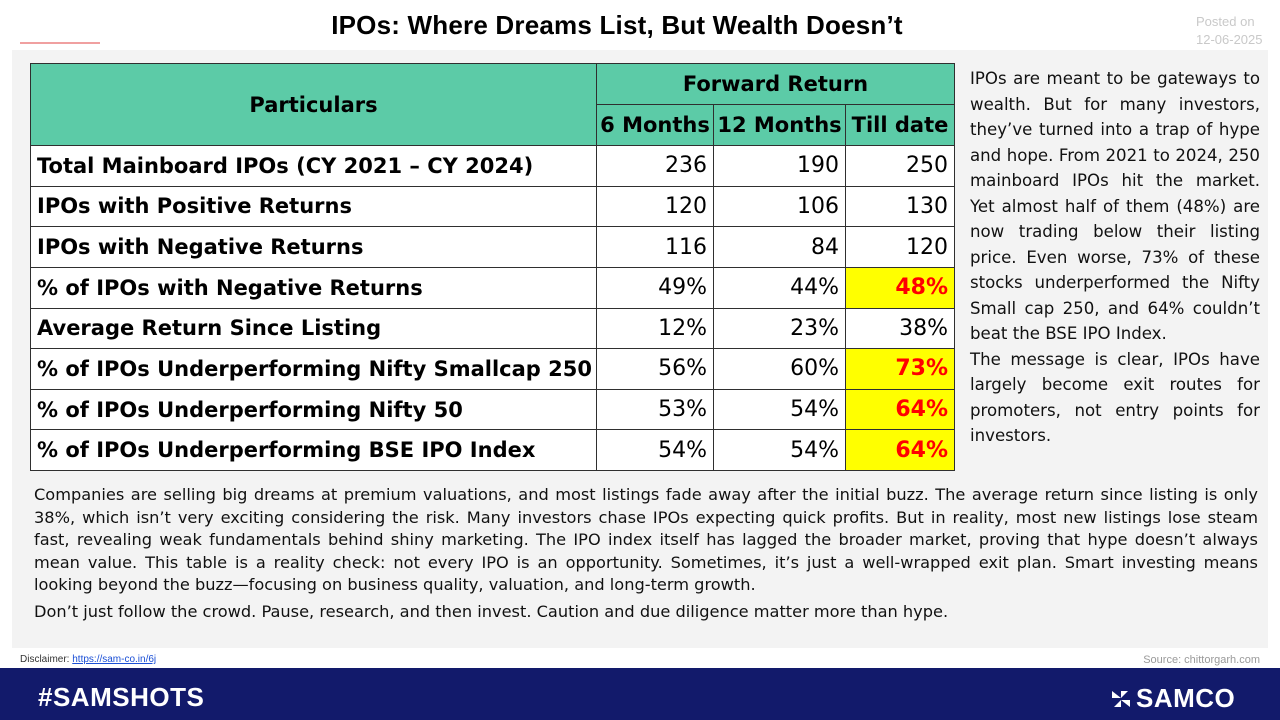 This screenshot has width=1280, height=720. I want to click on samco-logo-icon, so click(1121, 698).